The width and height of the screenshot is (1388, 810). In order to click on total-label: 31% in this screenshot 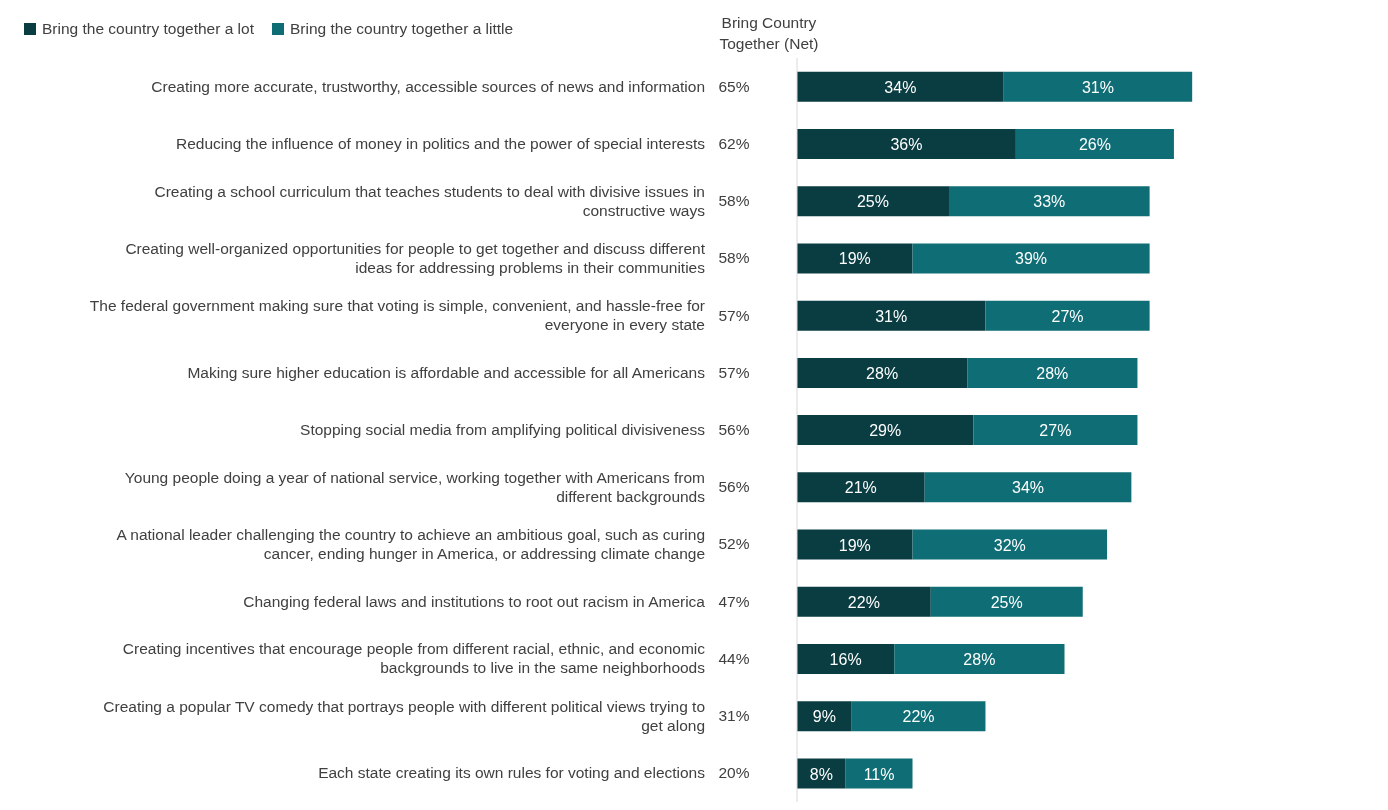, I will do `click(734, 716)`.